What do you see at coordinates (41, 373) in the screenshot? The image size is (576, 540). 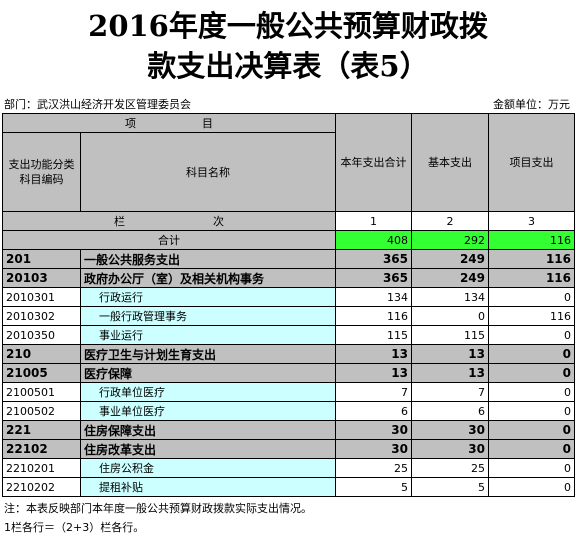 I see `cell-code: 21005` at bounding box center [41, 373].